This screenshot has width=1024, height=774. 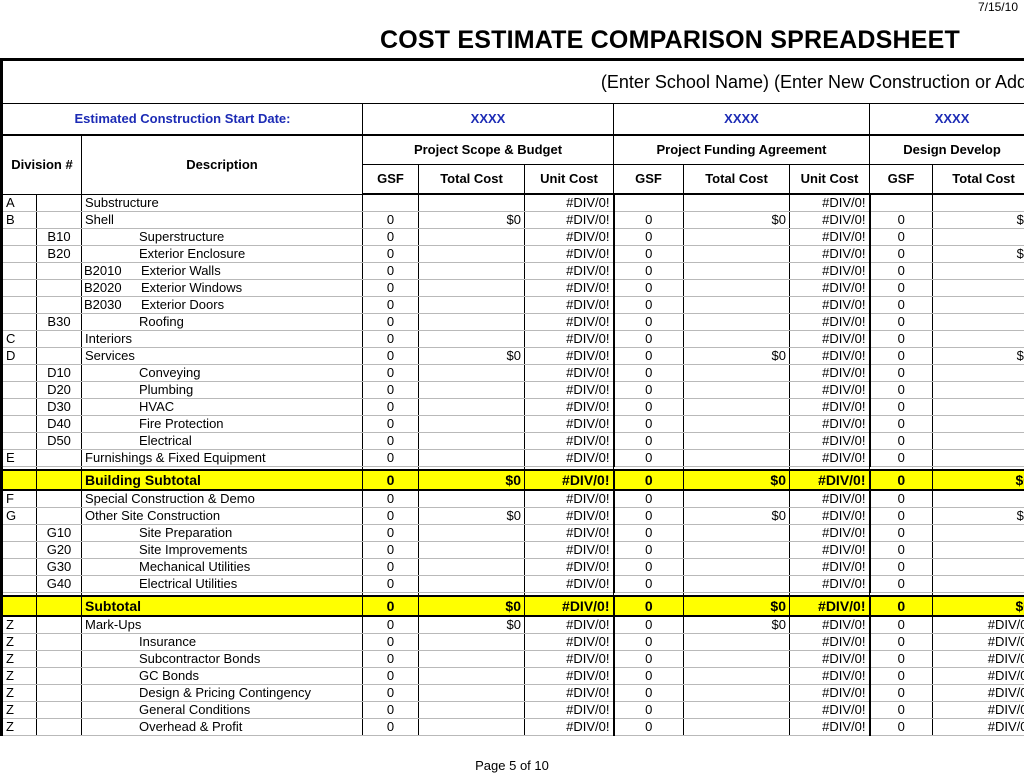 I want to click on description-cell: Design & Pricing Contingency, so click(x=222, y=693).